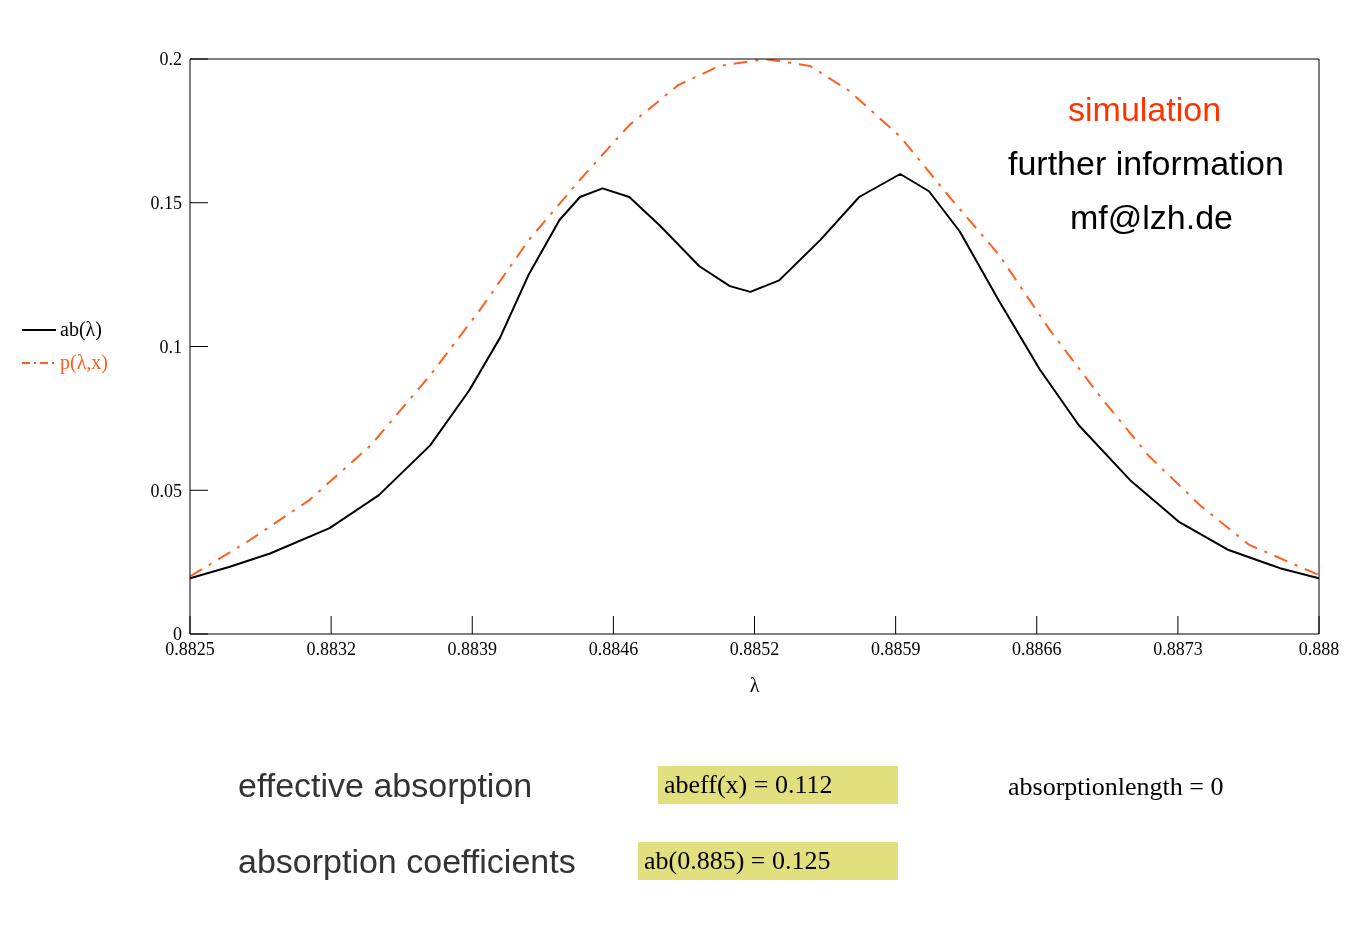 This screenshot has width=1350, height=941. What do you see at coordinates (768, 861) in the screenshot?
I see `text: ab(0.885) = 0.125` at bounding box center [768, 861].